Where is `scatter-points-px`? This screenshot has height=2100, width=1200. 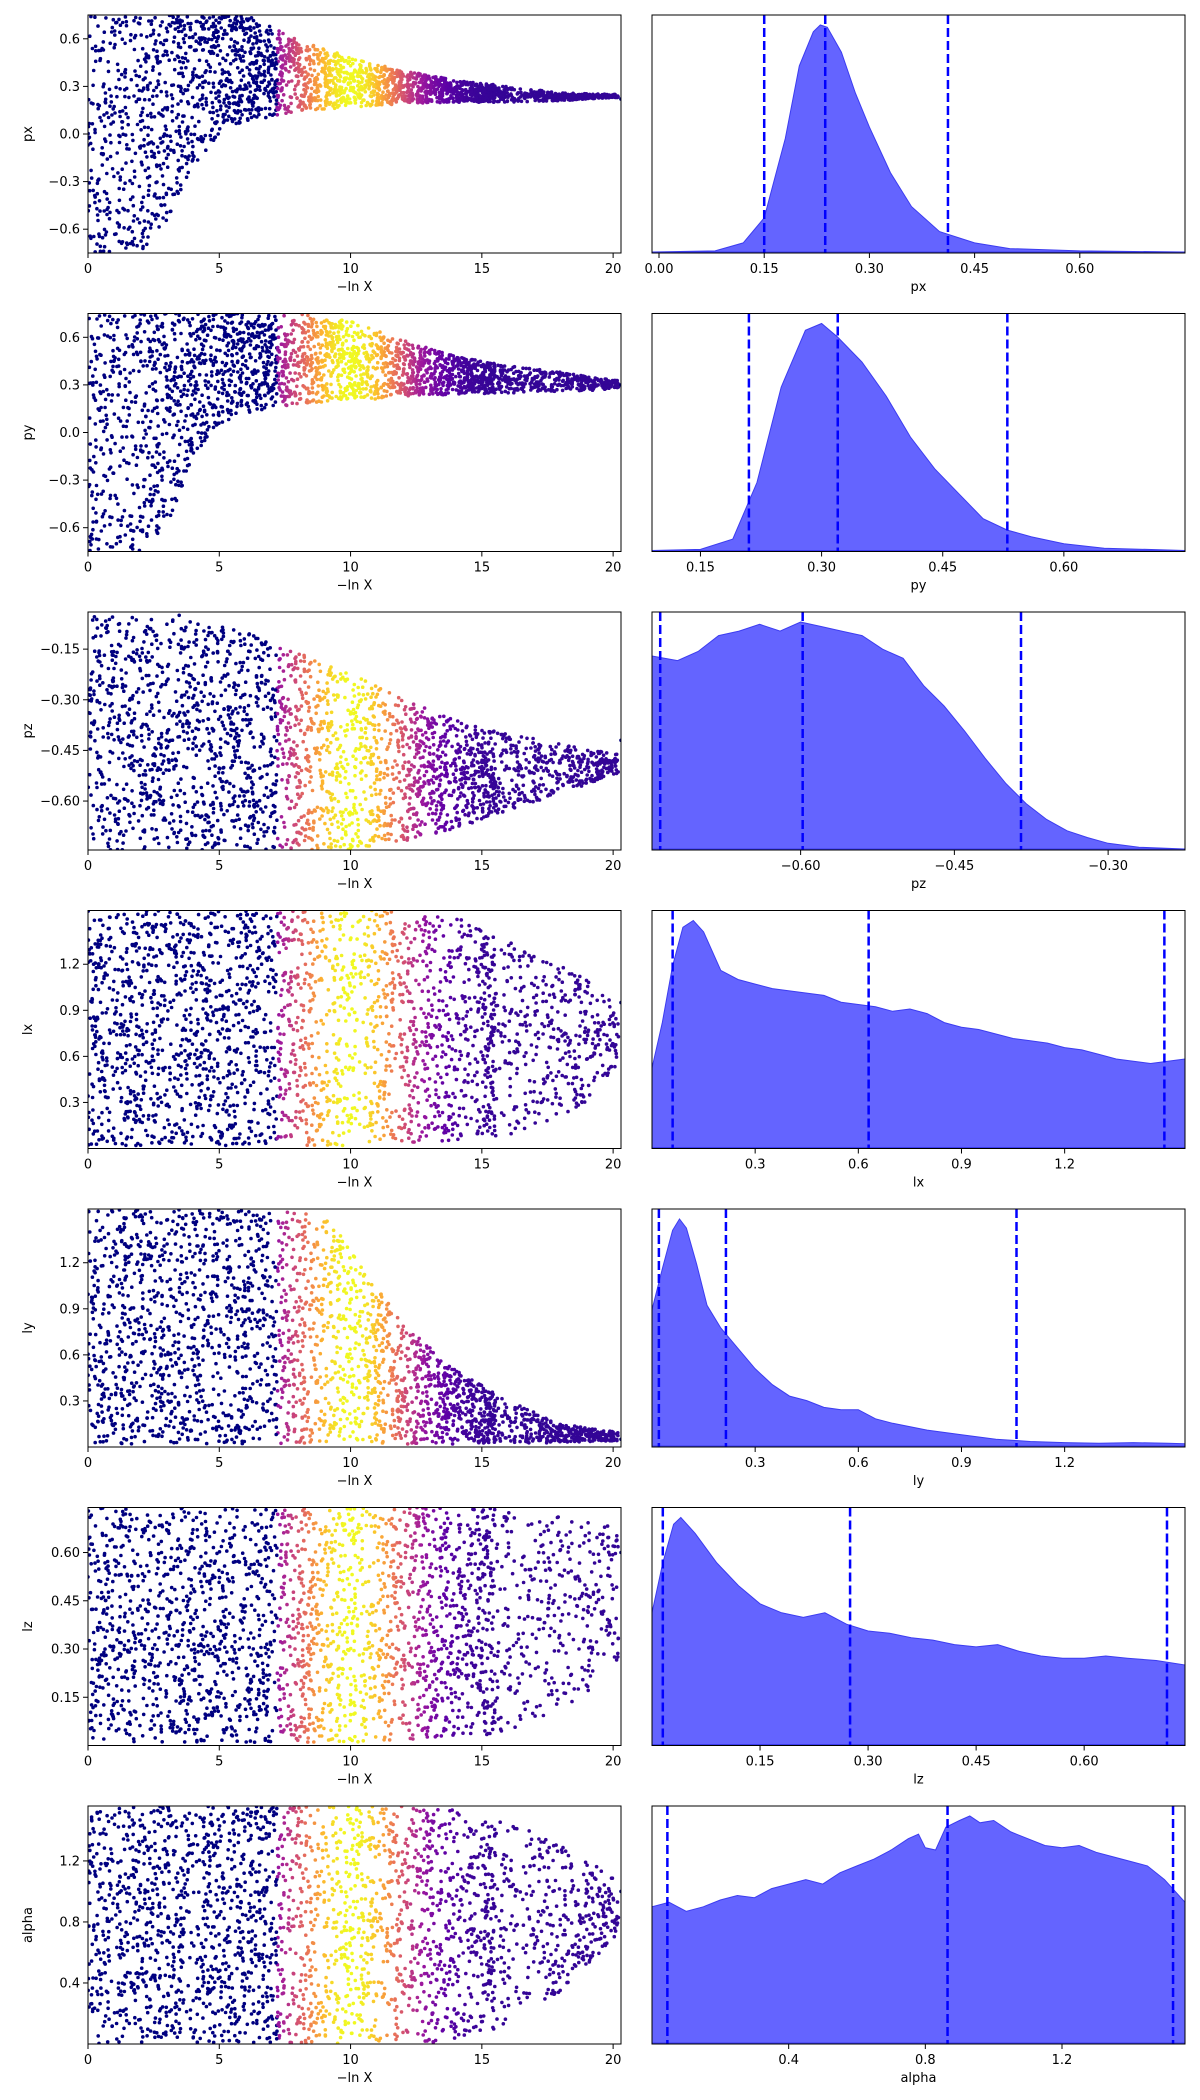
scatter-points-px is located at coordinates (354, 134).